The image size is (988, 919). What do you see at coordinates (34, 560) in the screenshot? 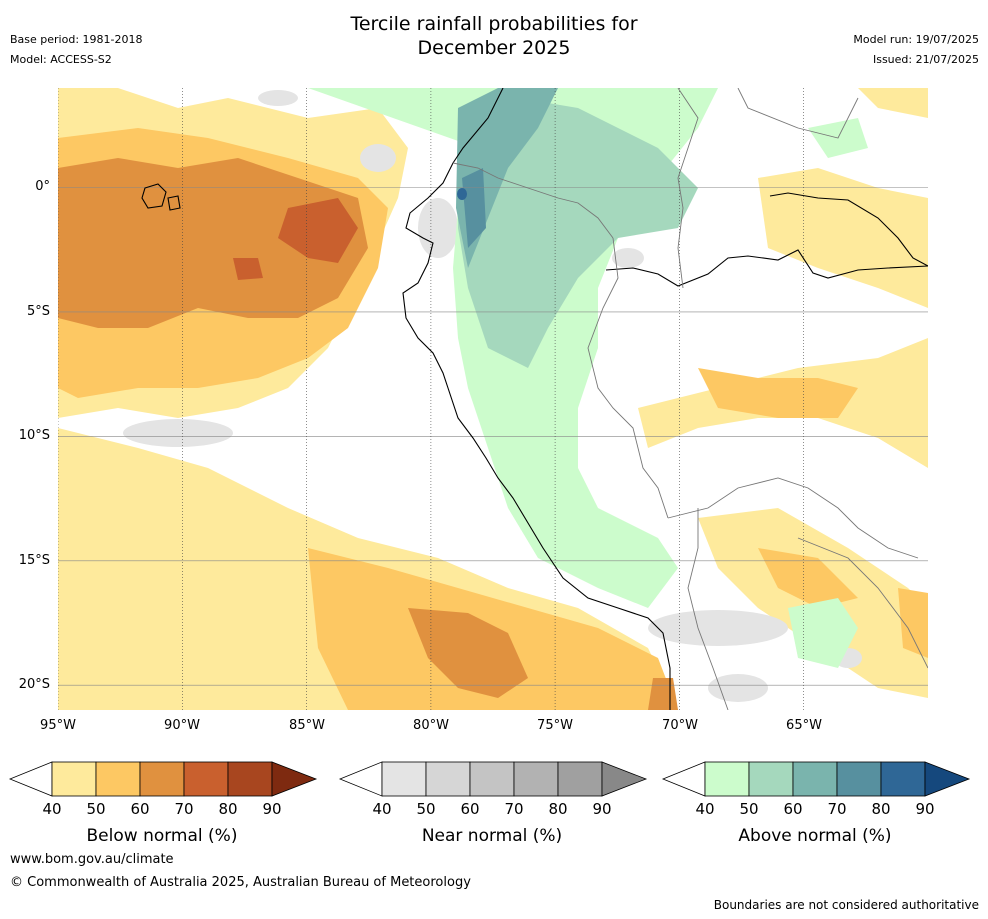
I see `lat-label-15s: 15°S` at bounding box center [34, 560].